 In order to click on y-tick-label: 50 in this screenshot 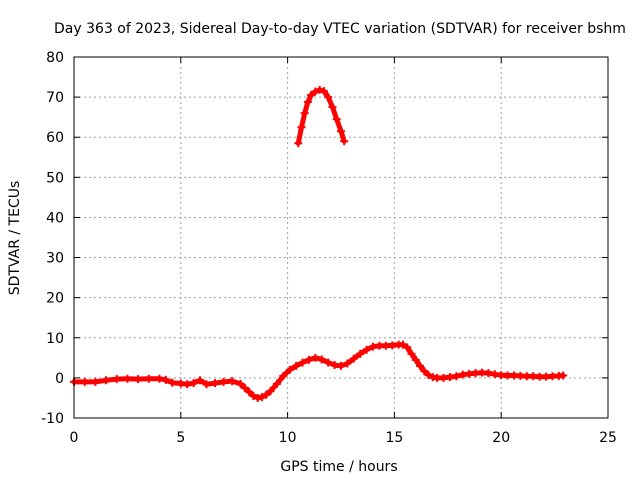, I will do `click(55, 178)`.